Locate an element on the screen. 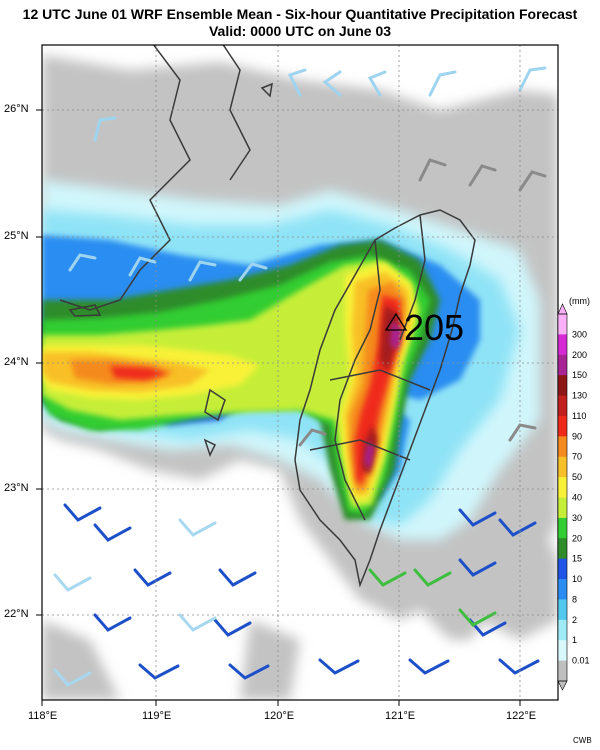  legend-level-label: 110 is located at coordinates (579, 416).